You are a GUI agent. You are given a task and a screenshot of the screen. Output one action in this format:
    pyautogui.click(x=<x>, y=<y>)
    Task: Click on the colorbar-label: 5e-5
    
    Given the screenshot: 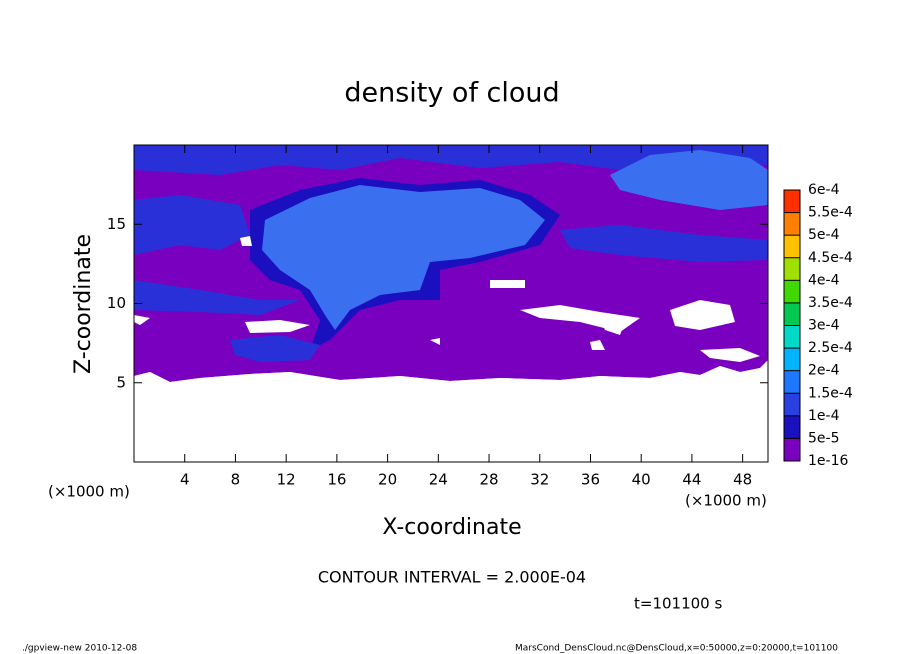 What is the action you would take?
    pyautogui.click(x=823, y=438)
    